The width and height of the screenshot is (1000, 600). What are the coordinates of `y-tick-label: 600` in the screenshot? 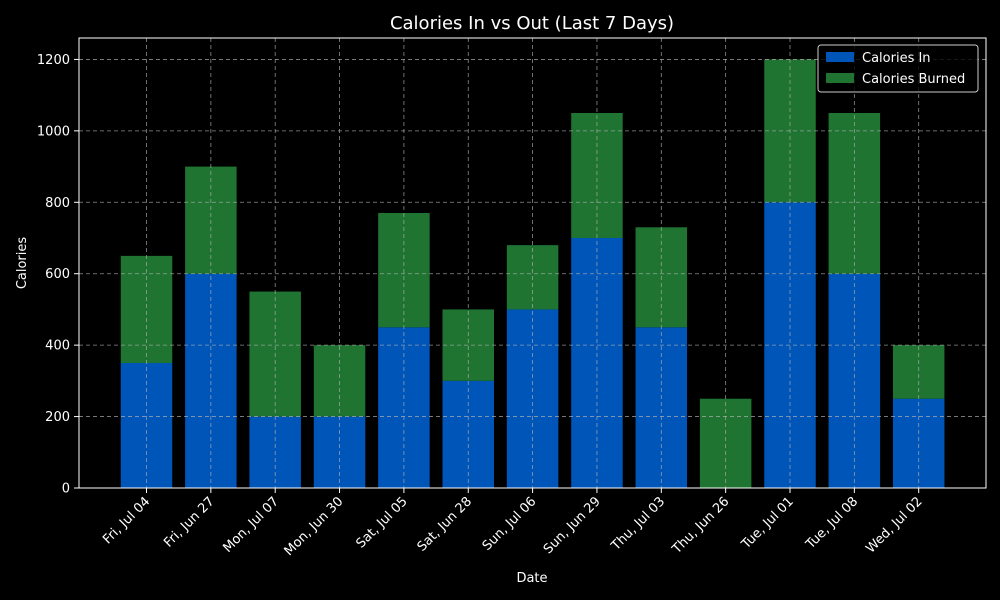 It's located at (57, 274).